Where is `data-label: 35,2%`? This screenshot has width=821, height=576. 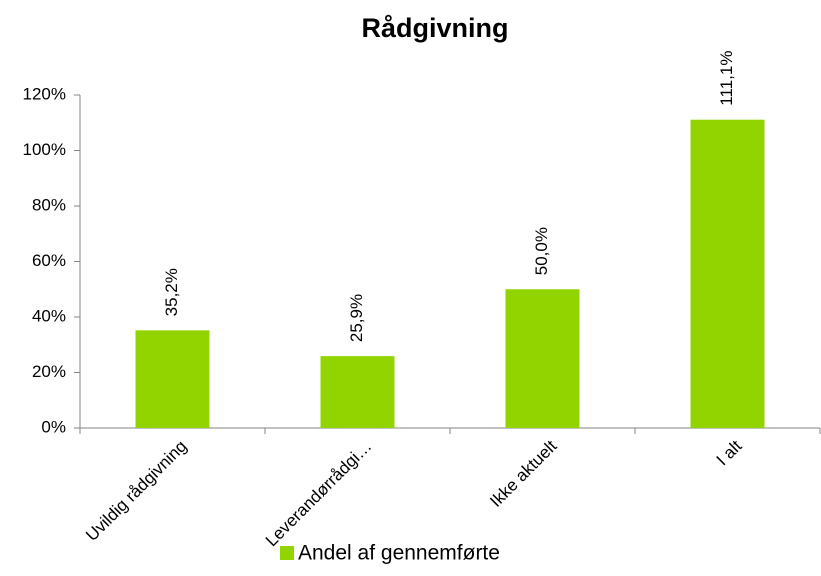 data-label: 35,2% is located at coordinates (171, 292).